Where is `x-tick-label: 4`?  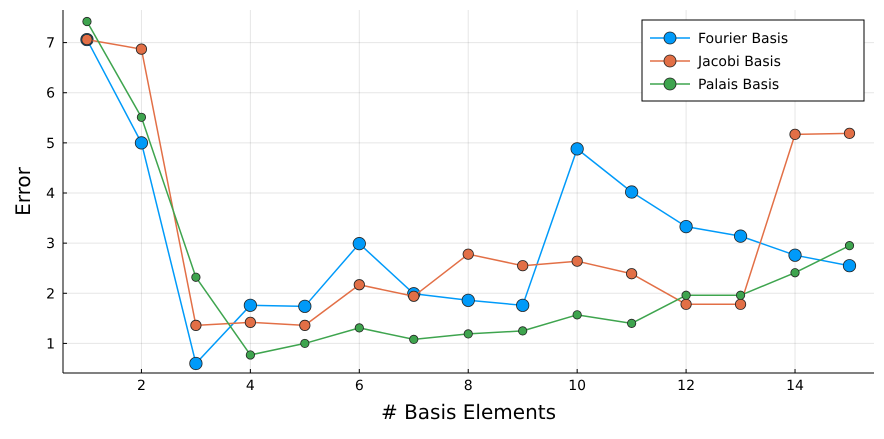
x-tick-label: 4 is located at coordinates (250, 386).